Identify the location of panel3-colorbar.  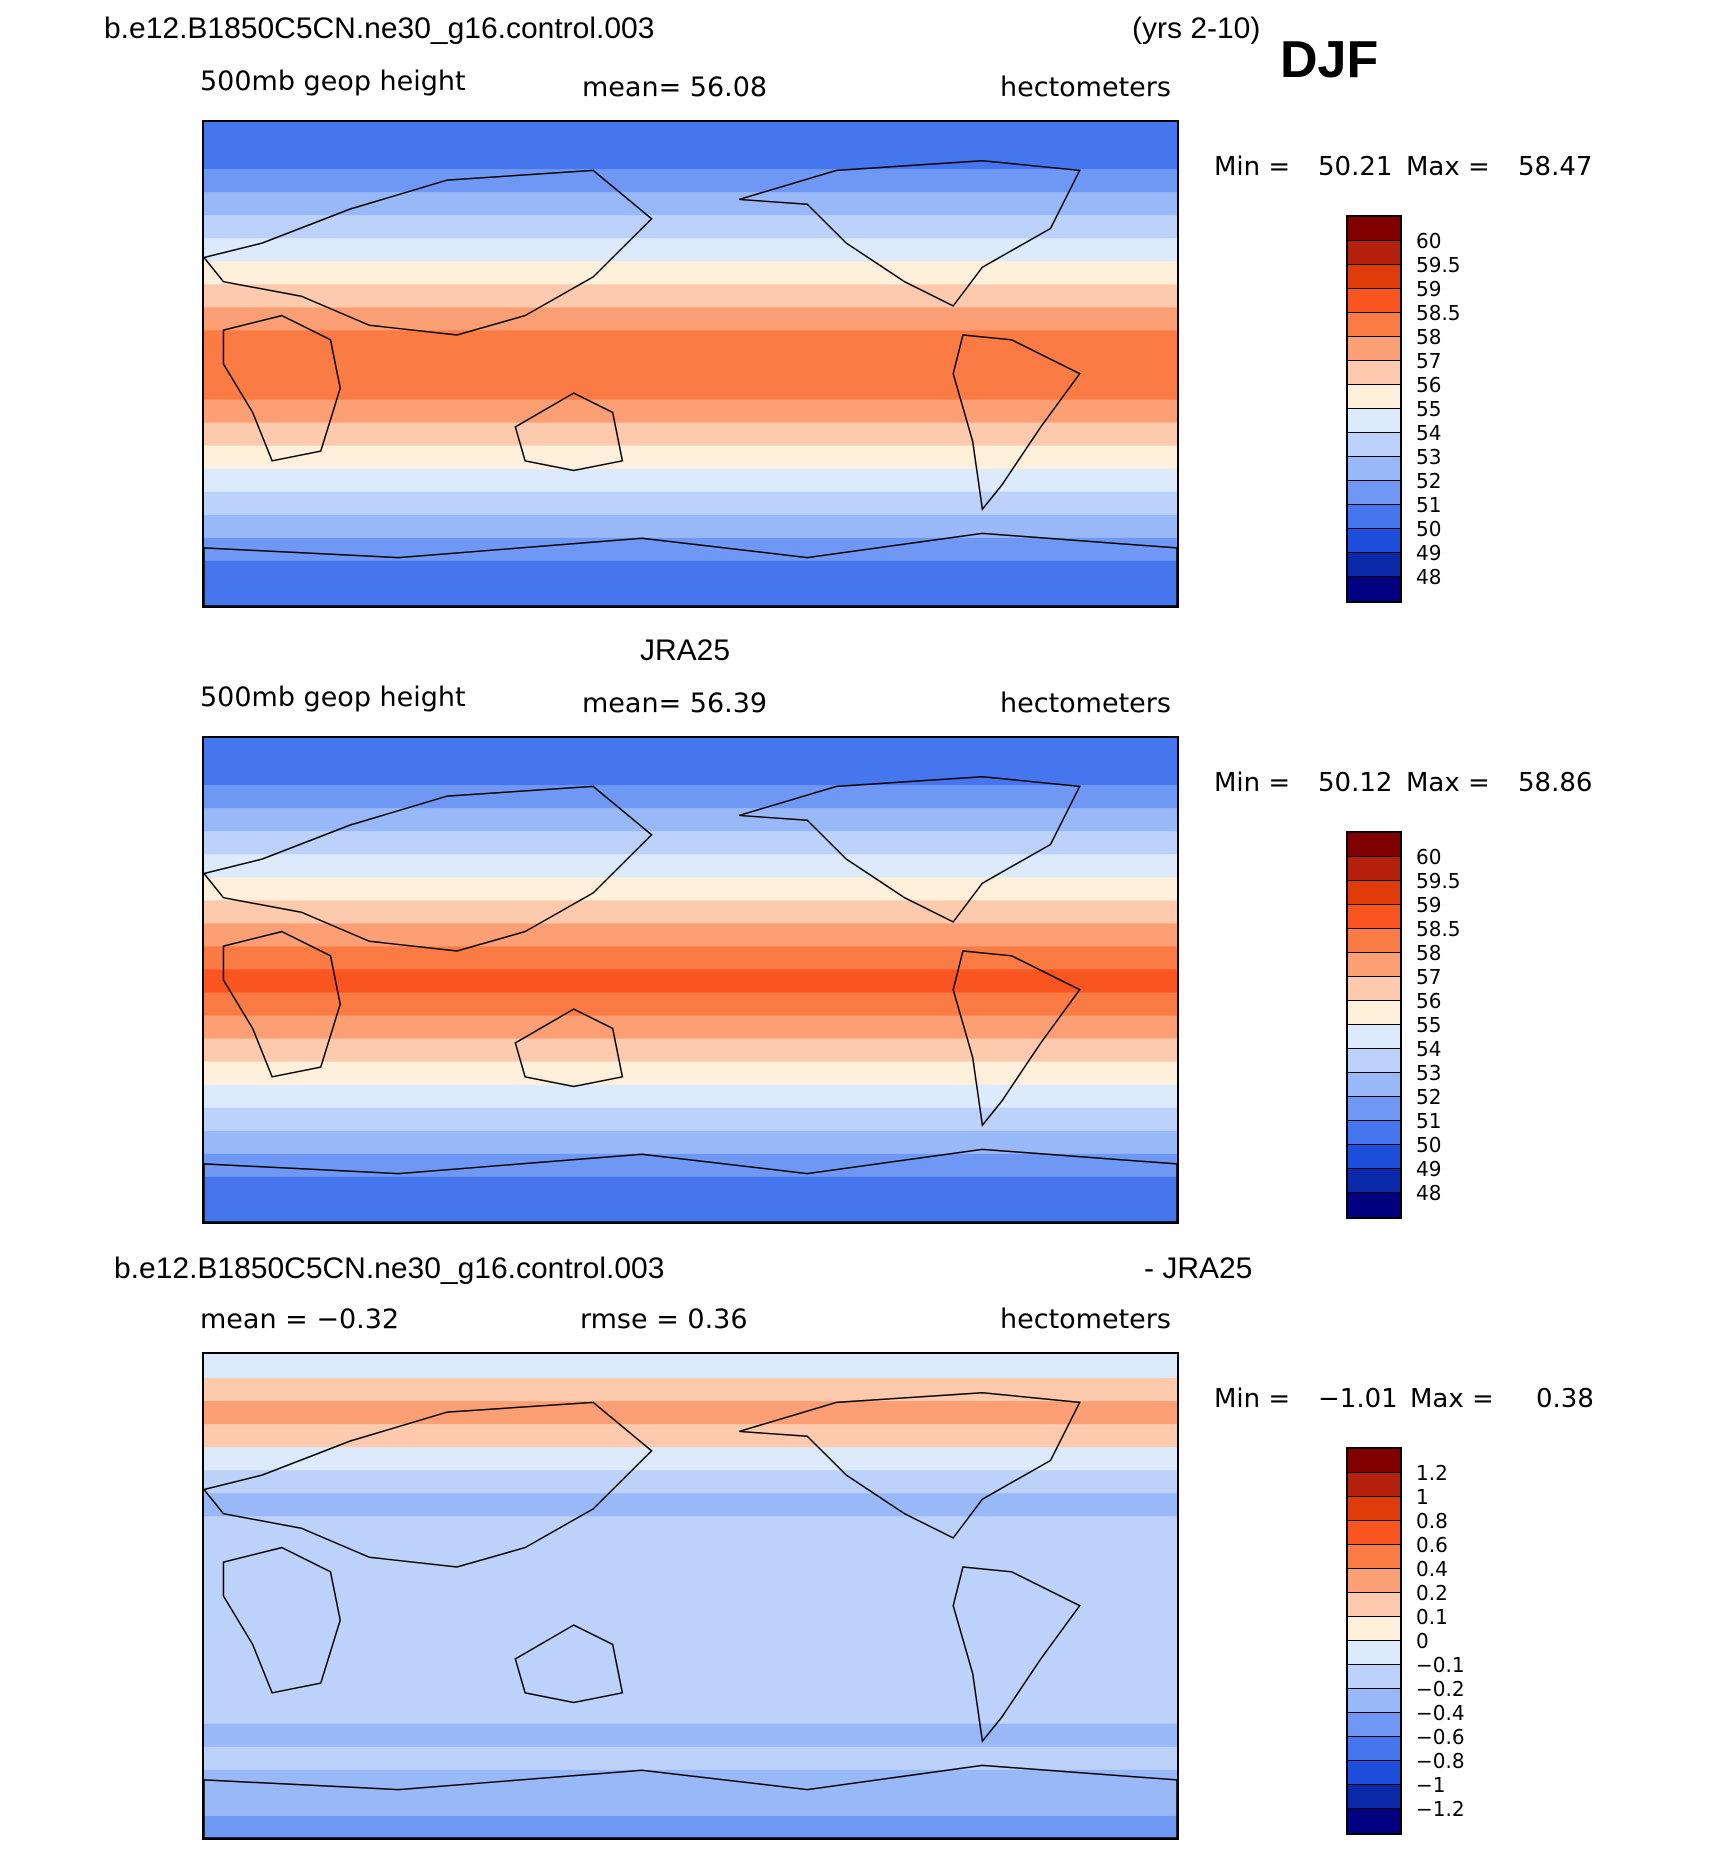
(1374, 1641).